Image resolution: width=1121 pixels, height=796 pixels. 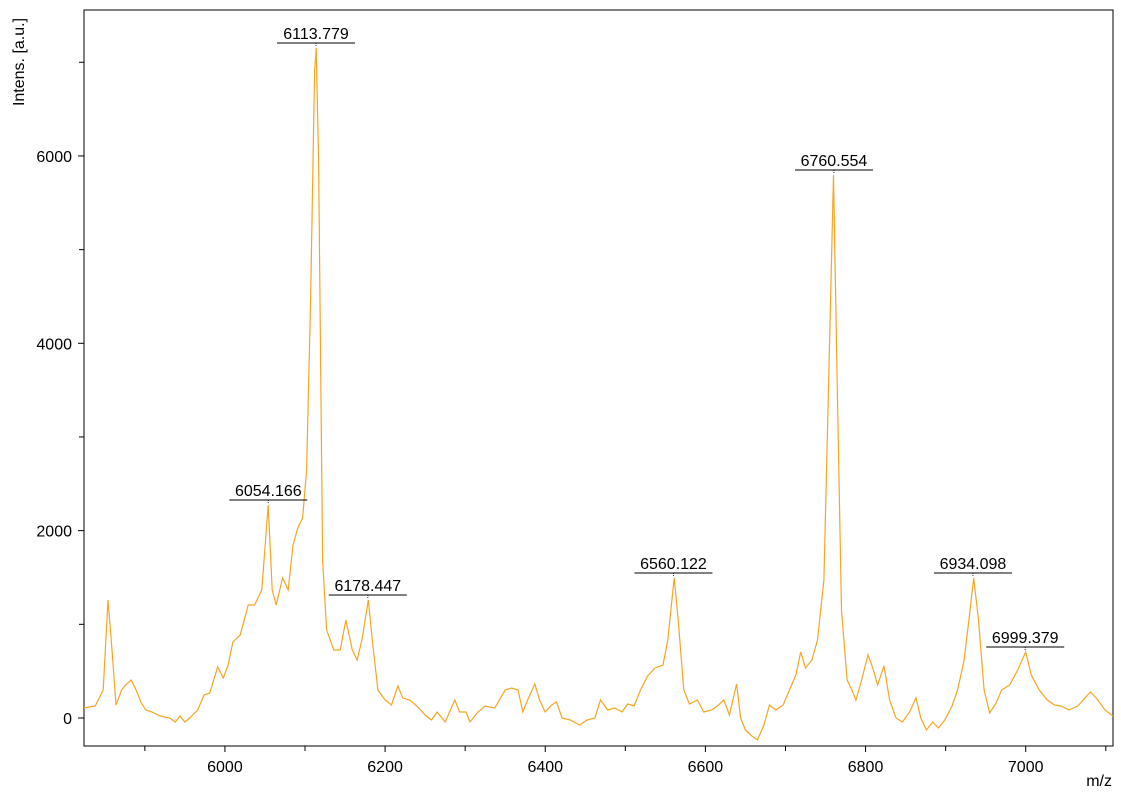 What do you see at coordinates (316, 34) in the screenshot?
I see `peak-label: 6113.779` at bounding box center [316, 34].